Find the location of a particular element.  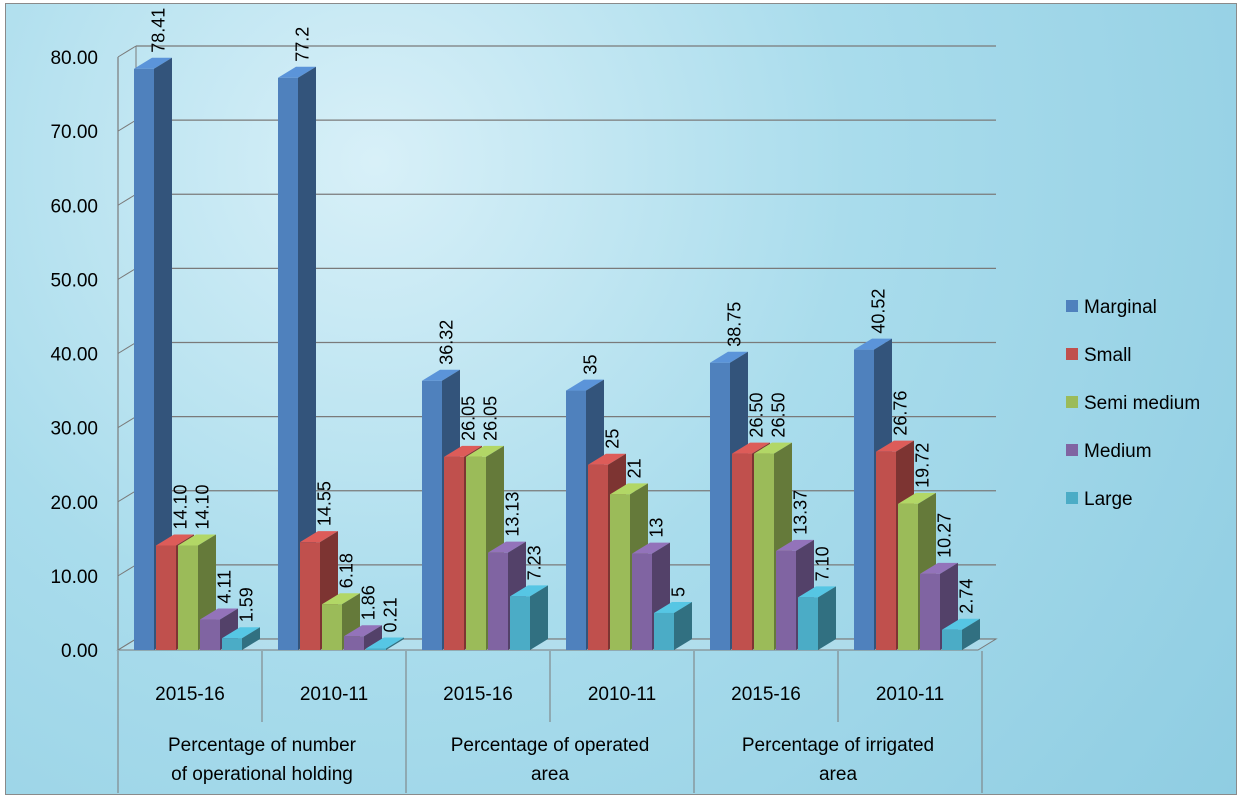

y-tick-label: 60.00 is located at coordinates (74, 206).